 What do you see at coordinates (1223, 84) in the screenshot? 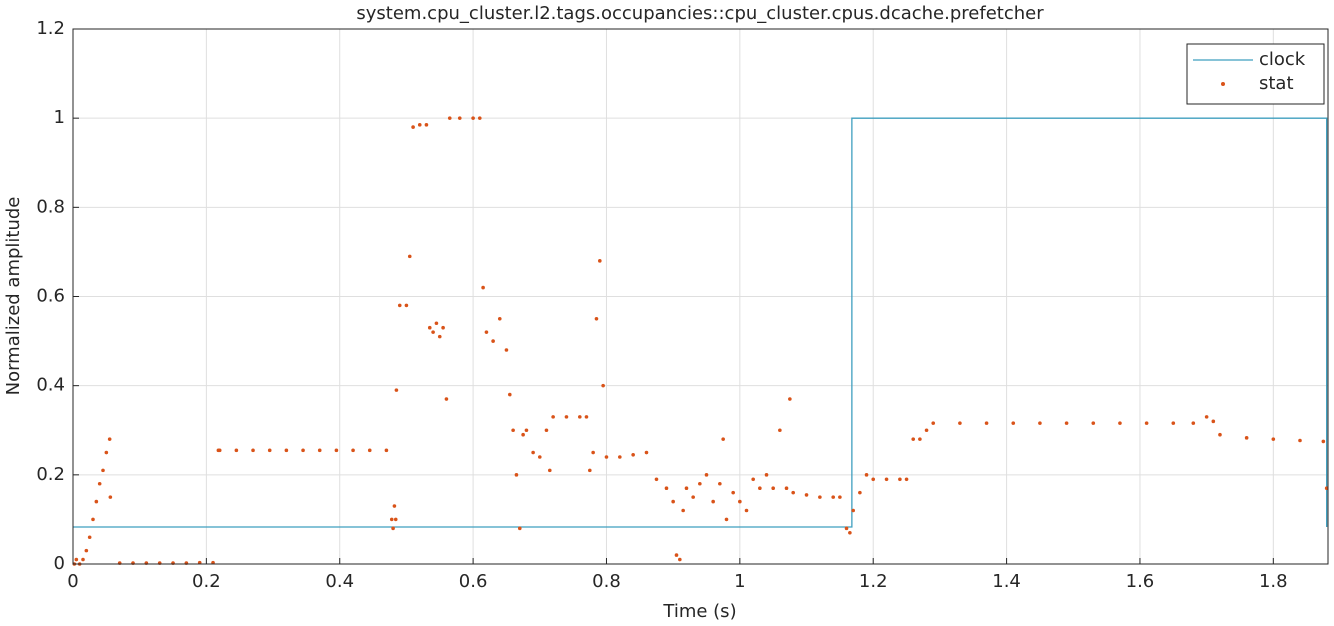
I see `legend-swatch` at bounding box center [1223, 84].